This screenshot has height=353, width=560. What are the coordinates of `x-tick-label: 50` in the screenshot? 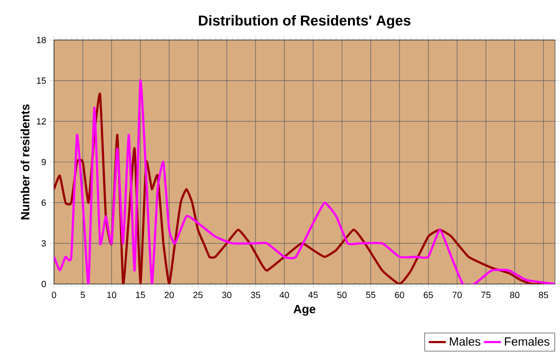 It's located at (342, 295).